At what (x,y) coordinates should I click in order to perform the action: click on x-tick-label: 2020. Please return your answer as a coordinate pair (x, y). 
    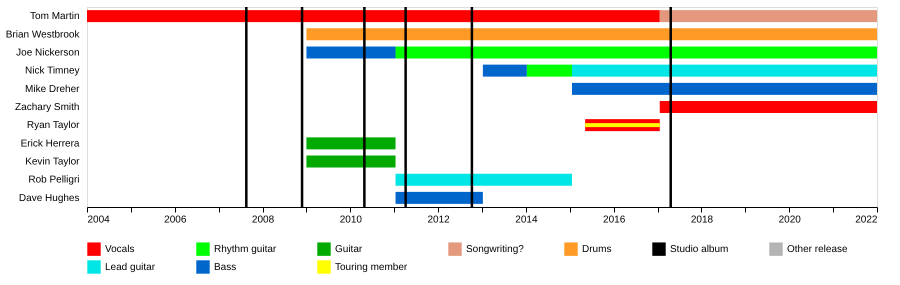
    Looking at the image, I should click on (790, 220).